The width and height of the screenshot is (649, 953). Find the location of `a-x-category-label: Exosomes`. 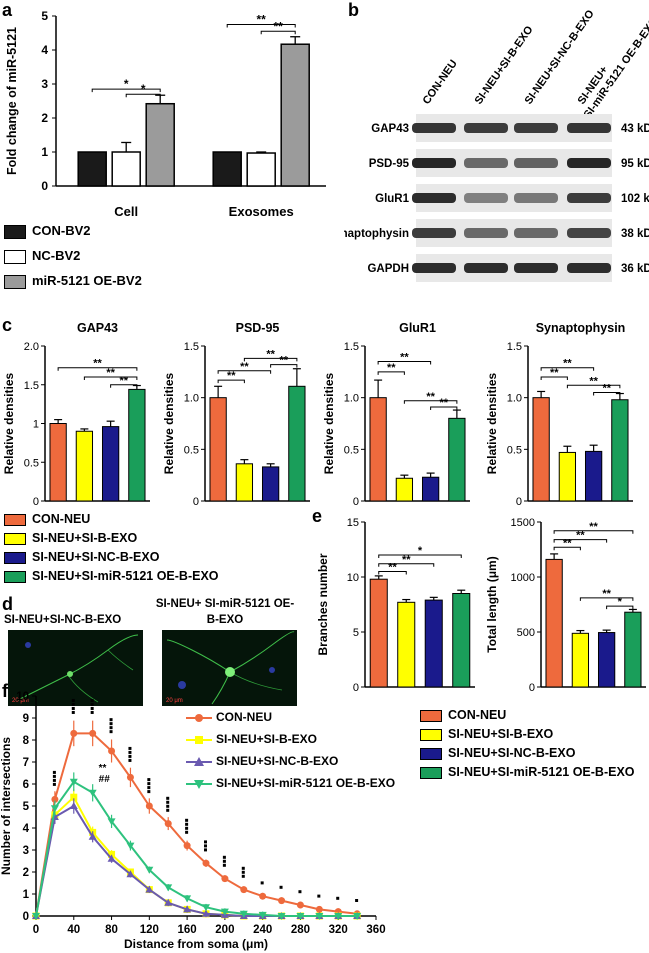

a-x-category-label: Exosomes is located at coordinates (261, 211).